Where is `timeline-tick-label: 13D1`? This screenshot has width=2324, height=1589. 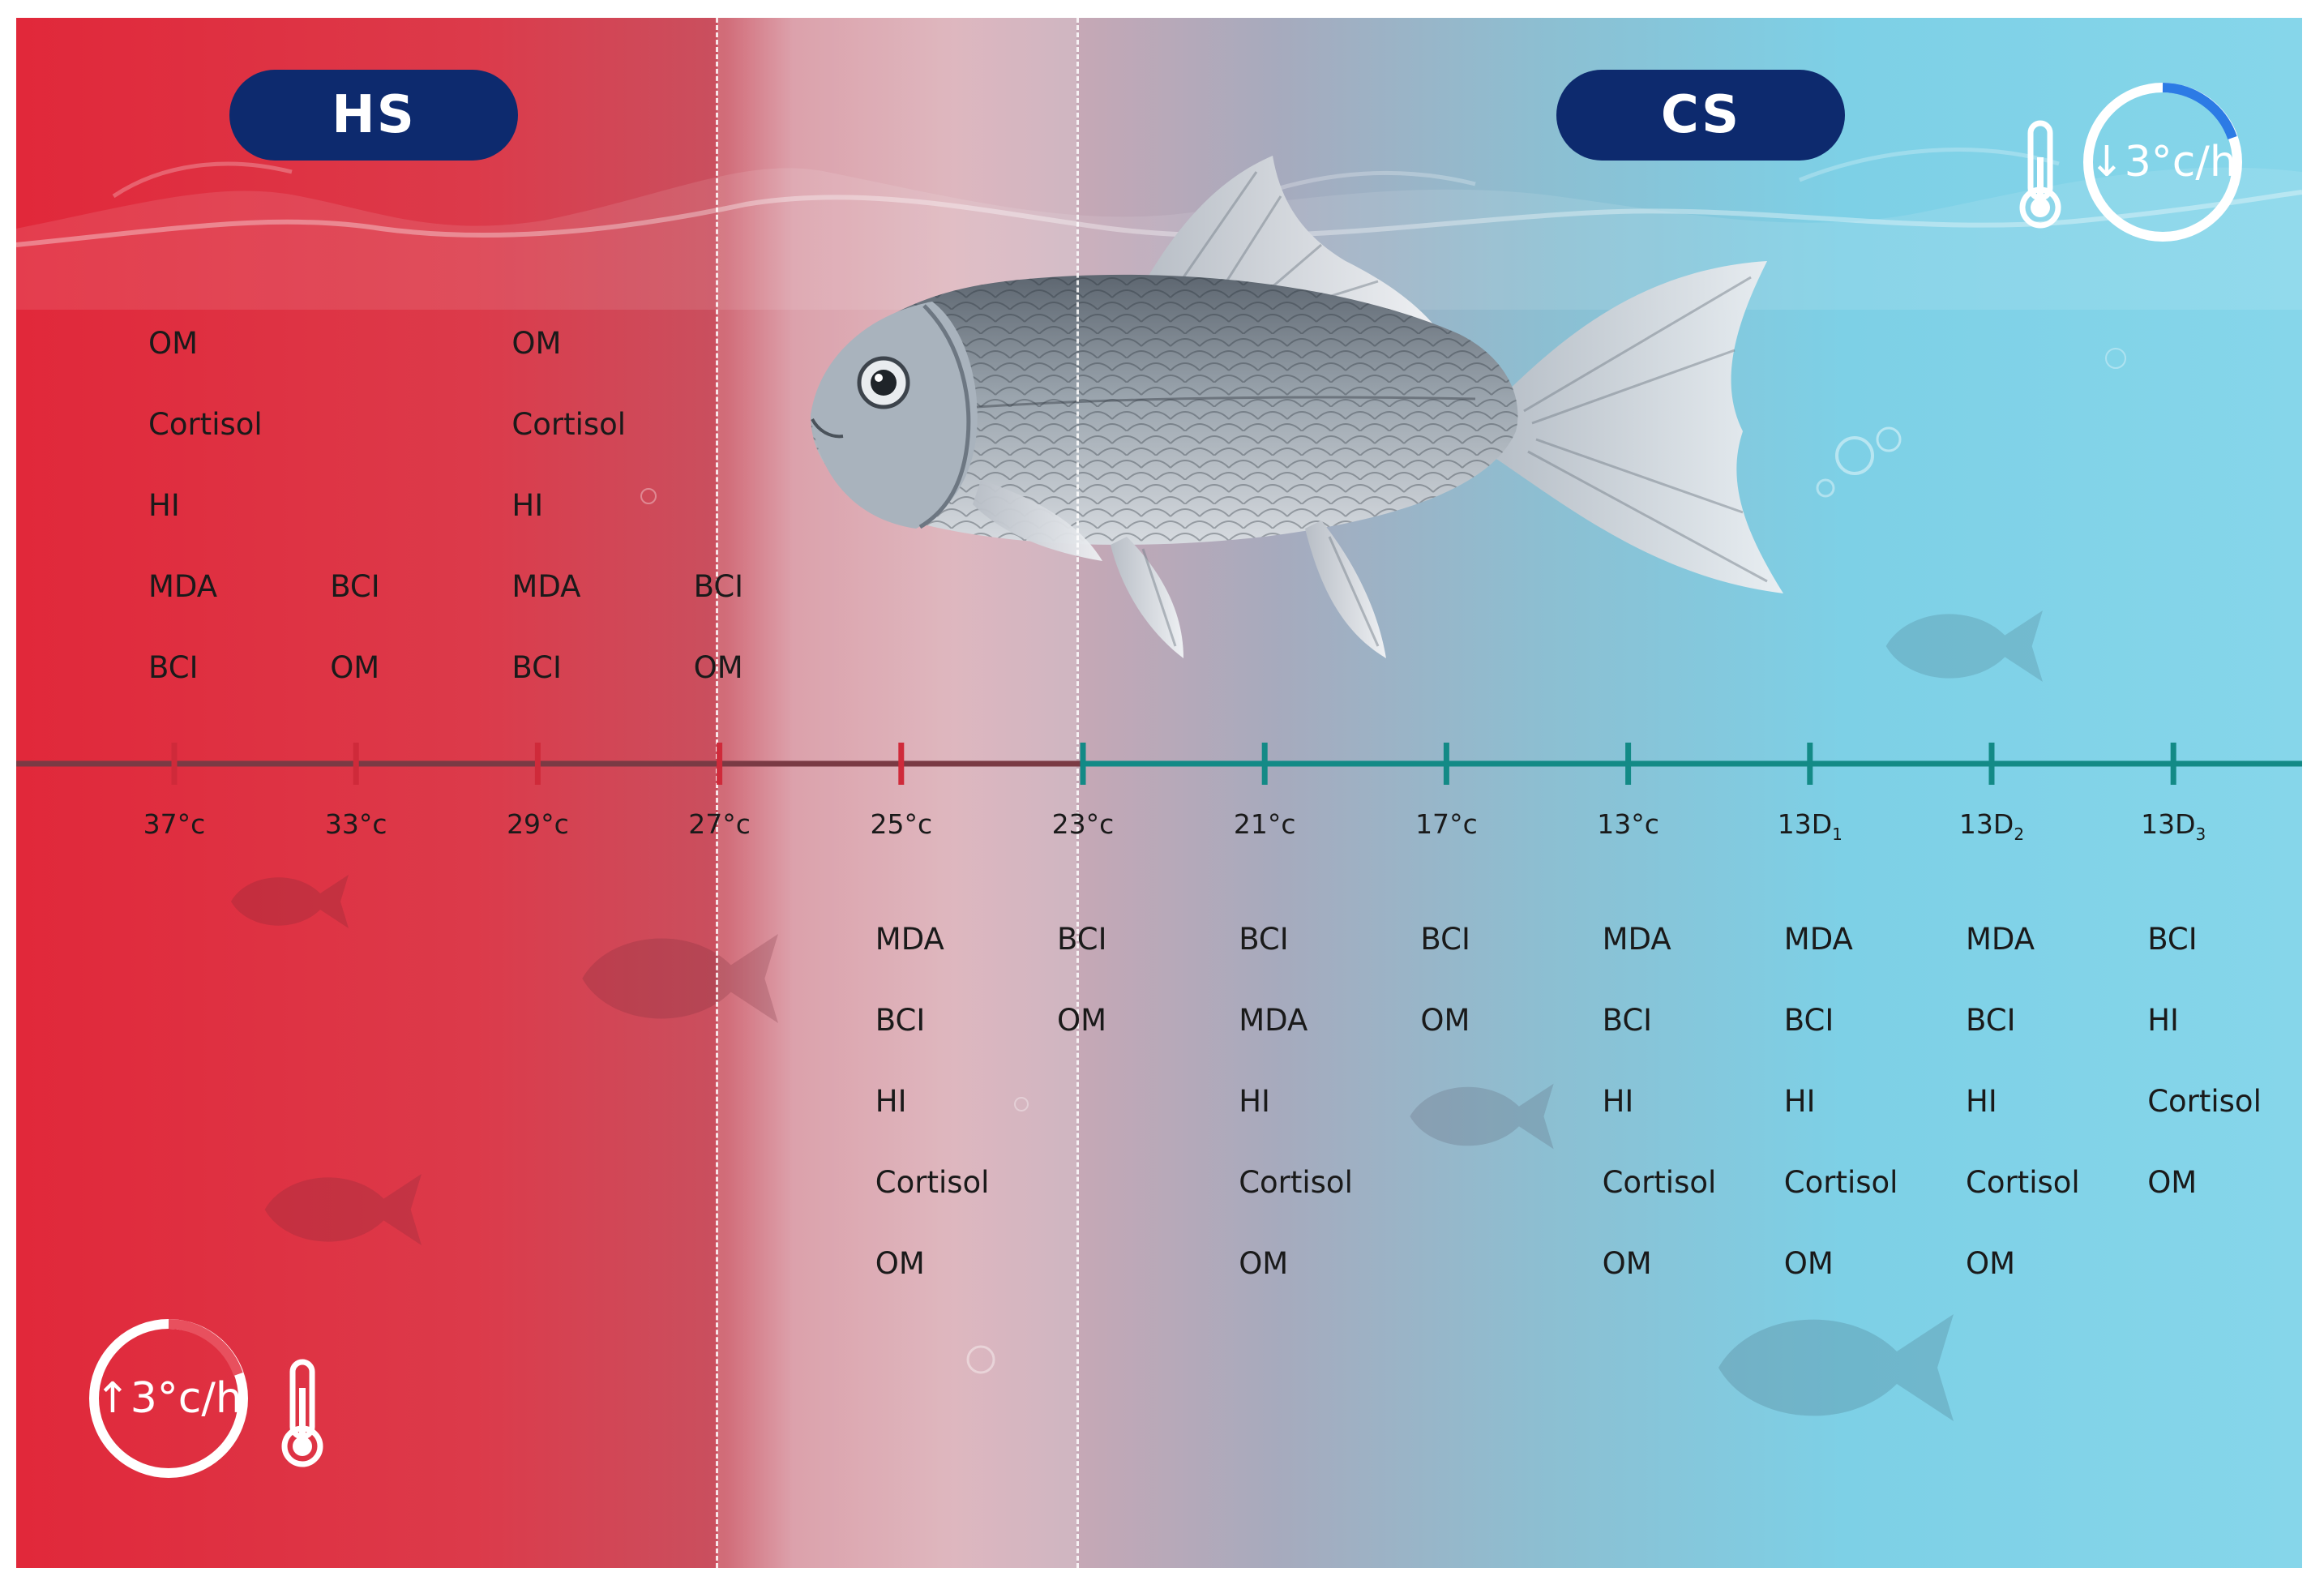 timeline-tick-label: 13D1 is located at coordinates (1810, 826).